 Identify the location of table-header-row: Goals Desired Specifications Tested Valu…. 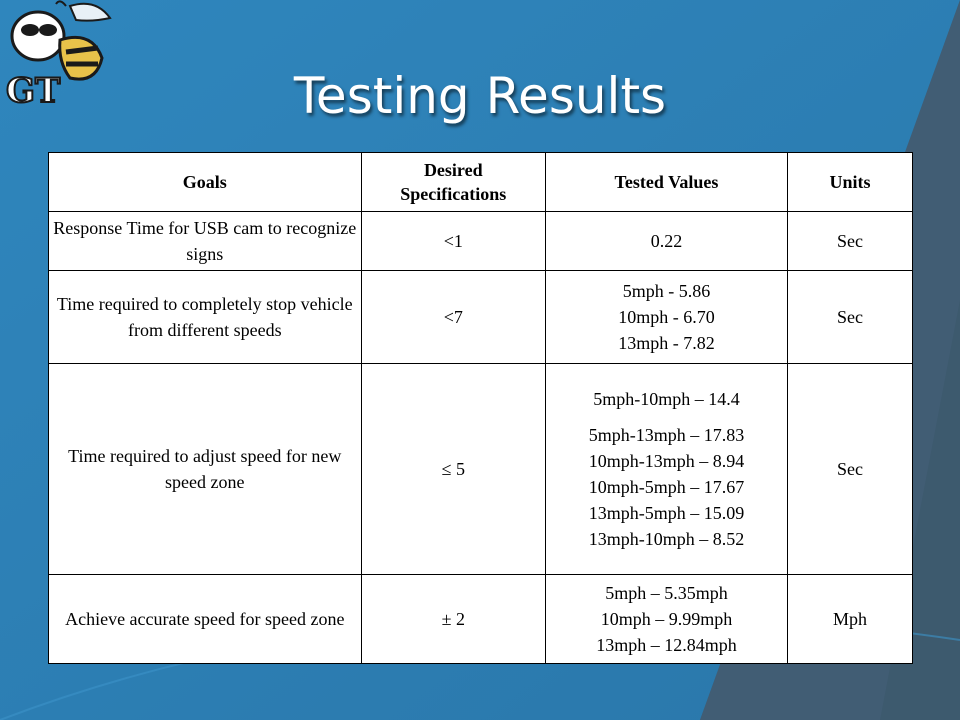
(481, 182).